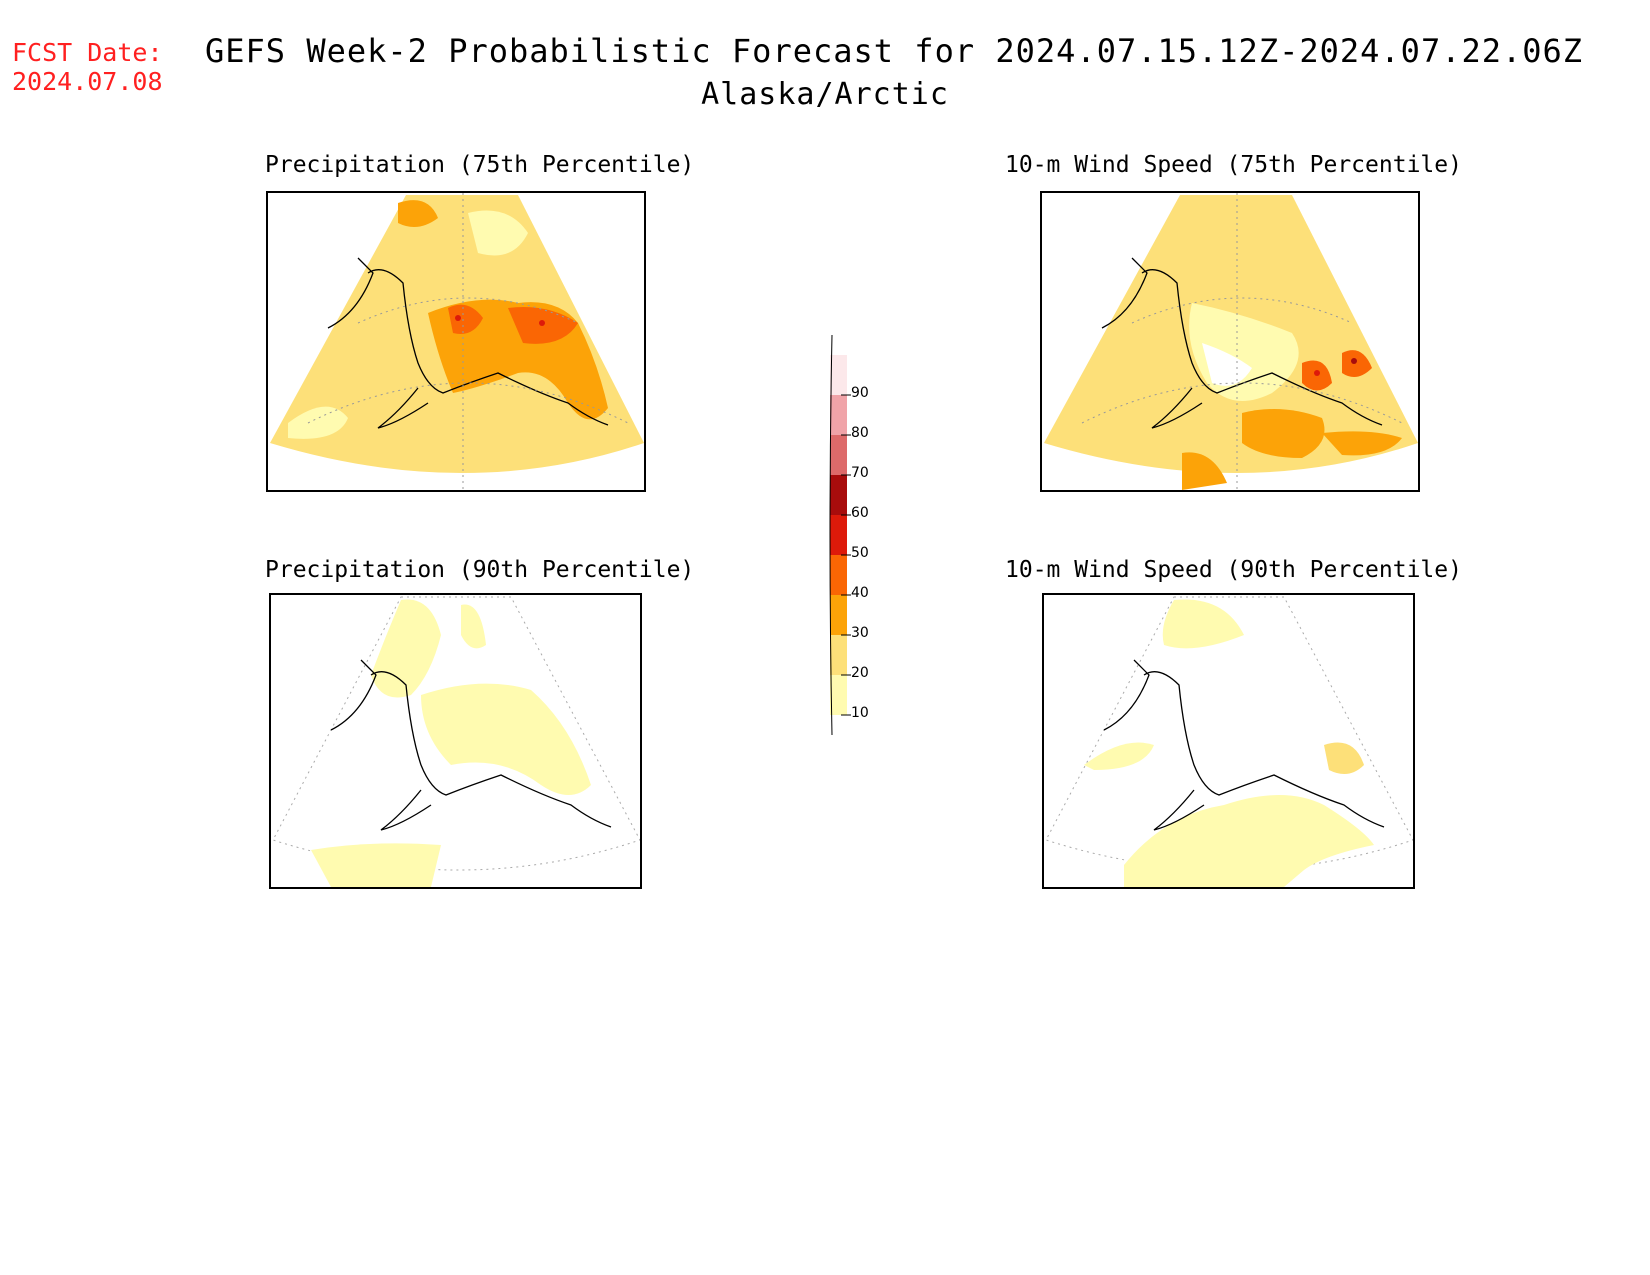 This screenshot has width=1650, height=1275. I want to click on colorbar-label: 60, so click(860, 513).